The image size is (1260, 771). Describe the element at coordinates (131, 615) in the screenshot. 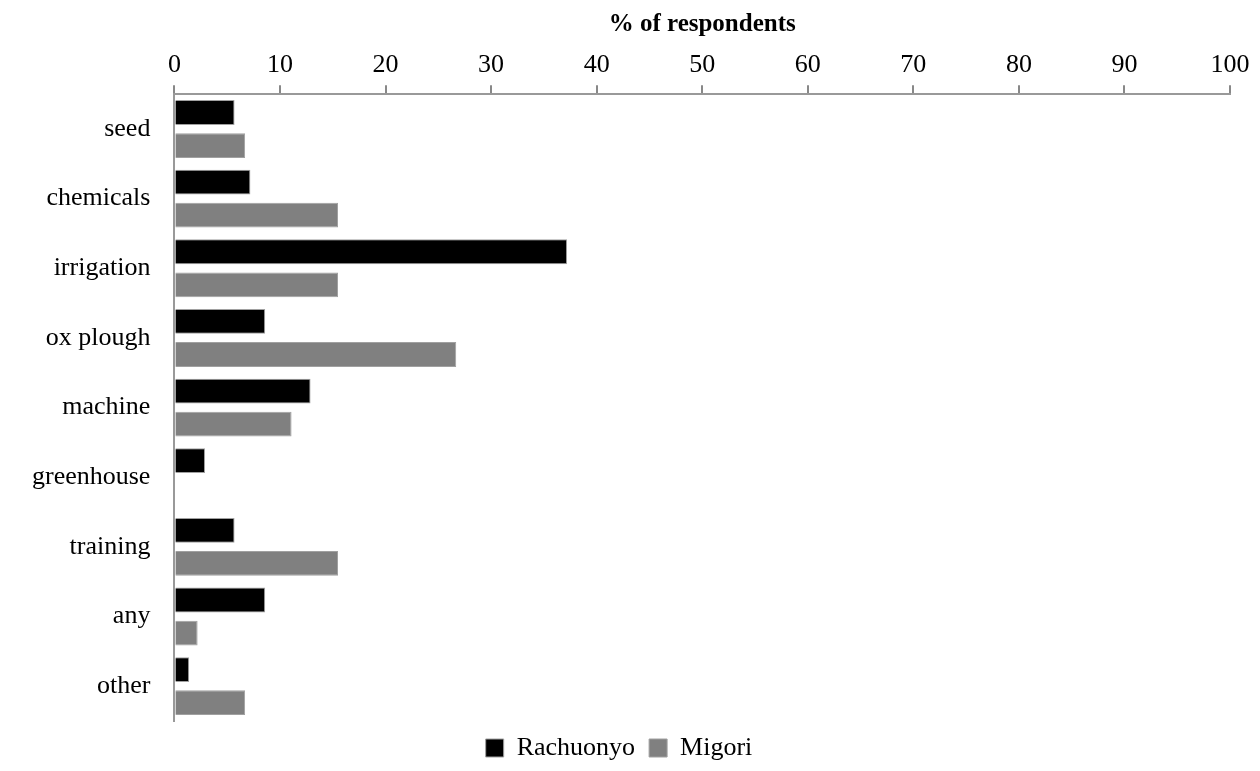

I see `y-tick-label: any` at that location.